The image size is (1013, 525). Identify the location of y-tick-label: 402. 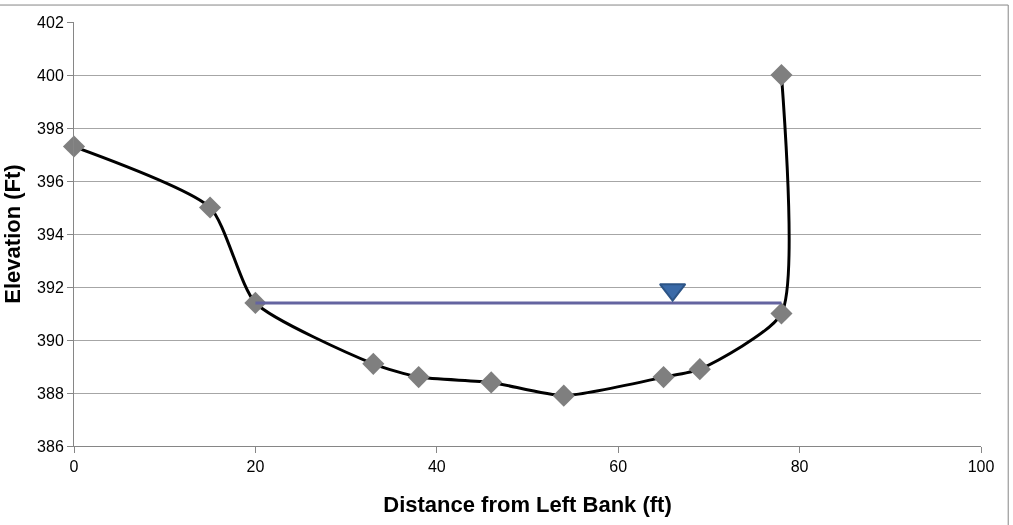
(50, 22).